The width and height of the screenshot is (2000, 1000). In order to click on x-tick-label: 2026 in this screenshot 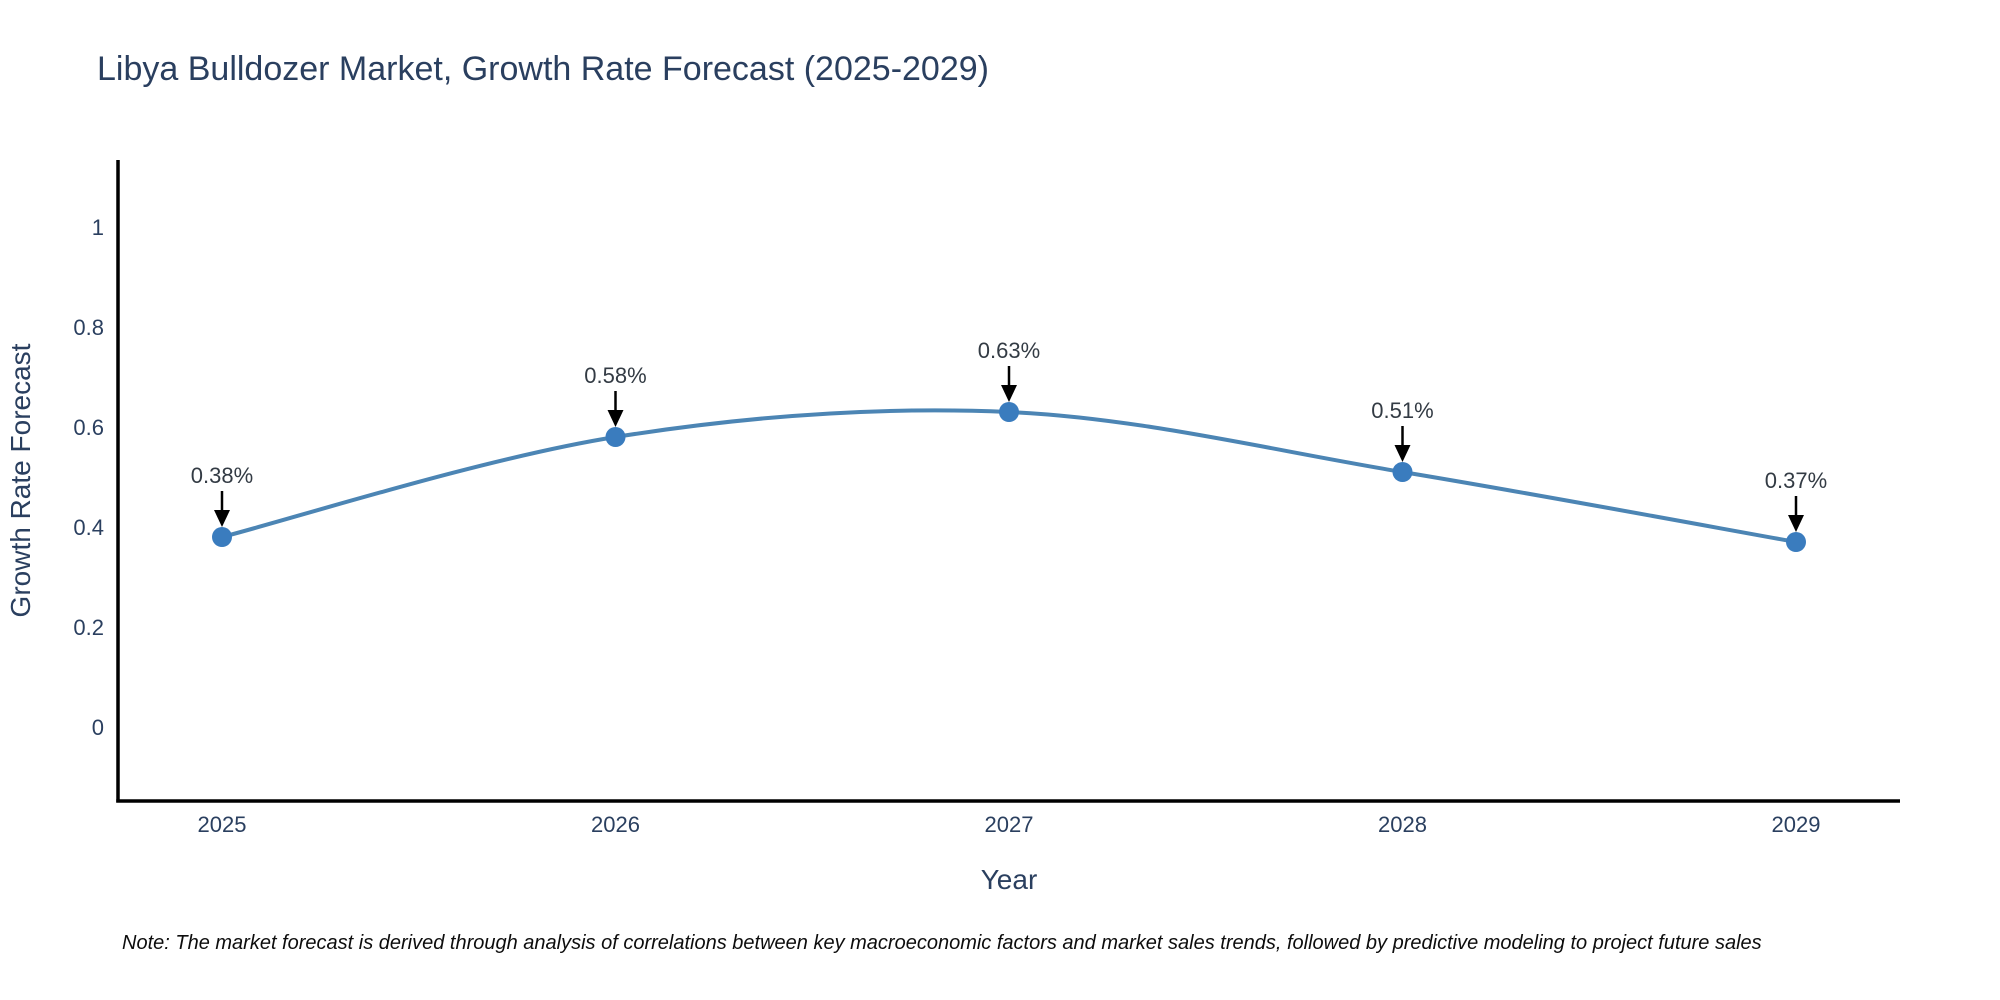, I will do `click(615, 824)`.